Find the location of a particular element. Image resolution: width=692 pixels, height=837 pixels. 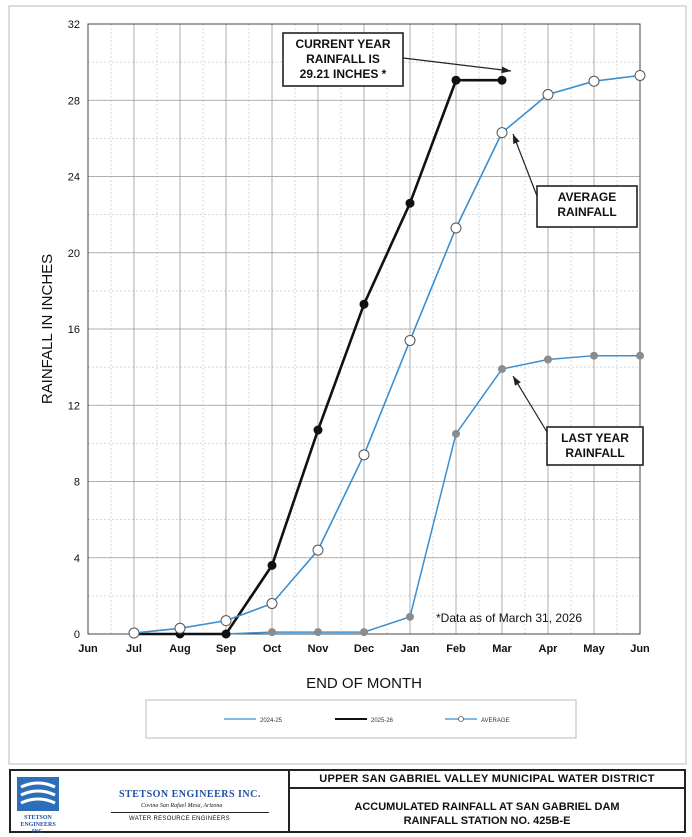

current-year-callout-box is located at coordinates (343, 59).